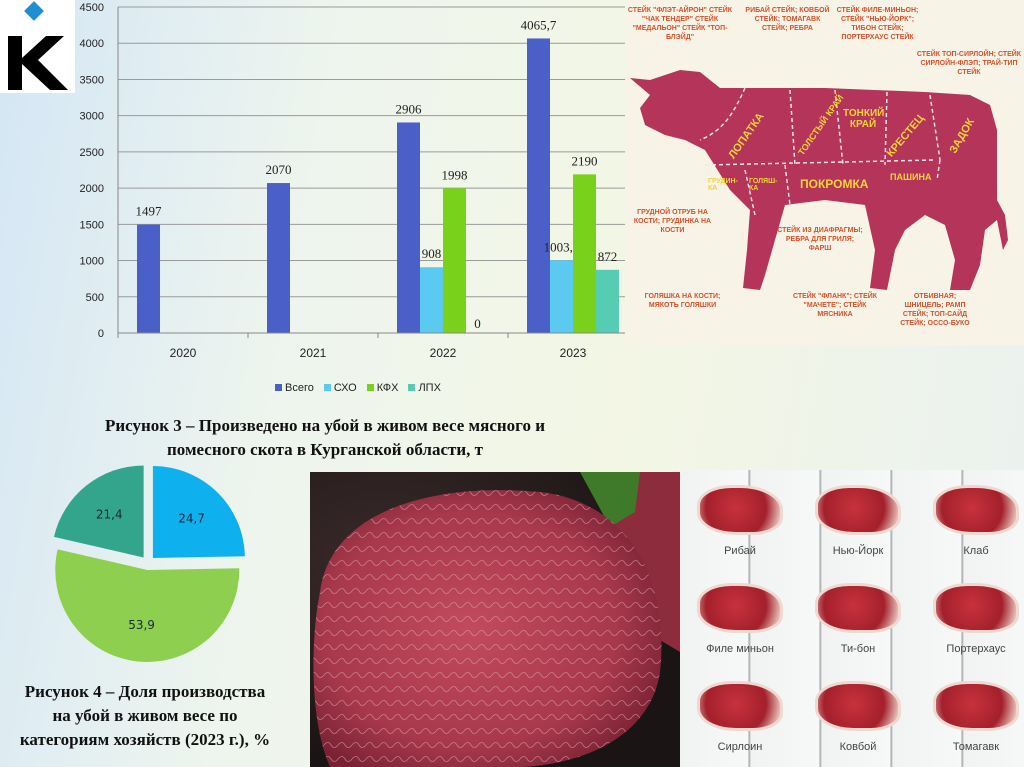 This screenshot has width=1024, height=767. Describe the element at coordinates (584, 253) in the screenshot. I see `bar-КФХ-2023` at that location.